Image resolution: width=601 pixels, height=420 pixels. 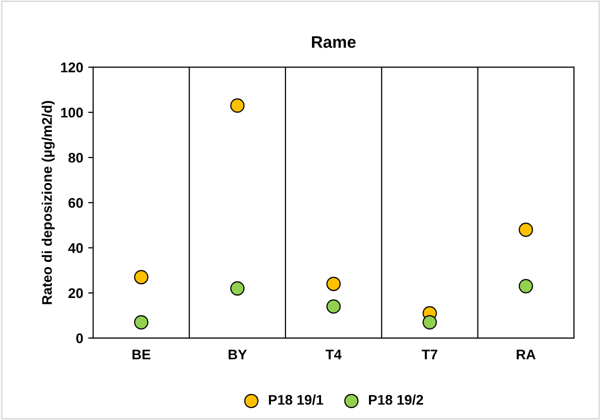 I want to click on x-tick-label: T4, so click(x=334, y=355).